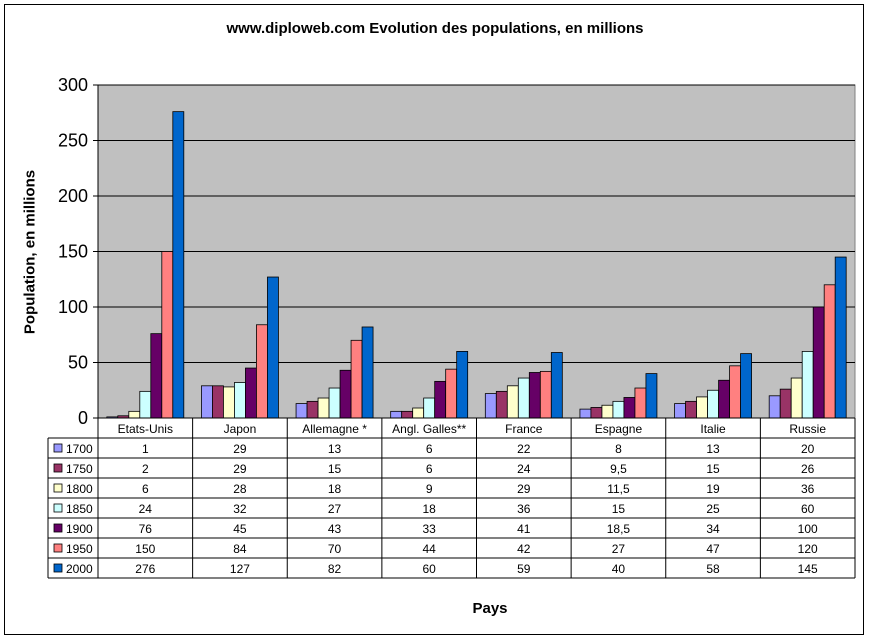  I want to click on table-cell: 11,5, so click(618, 489).